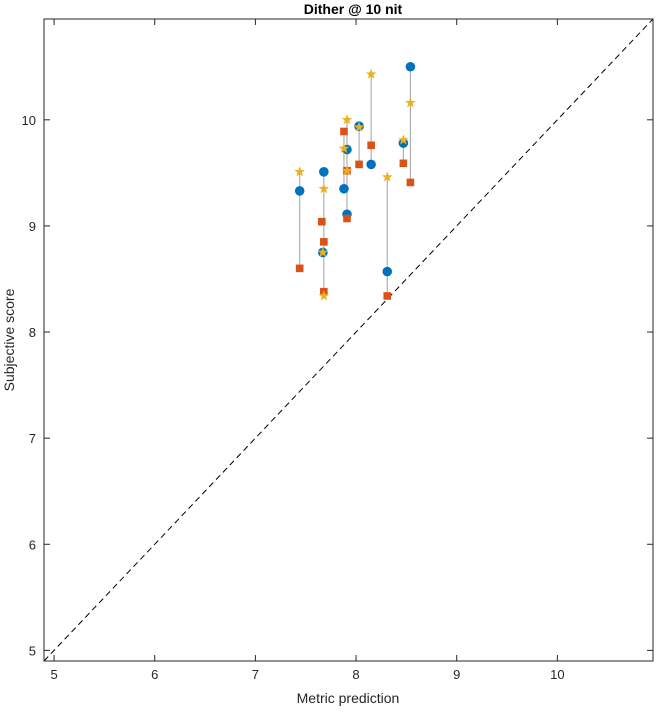 This screenshot has width=656, height=713. Describe the element at coordinates (32, 226) in the screenshot. I see `y-tick-label: 9` at that location.